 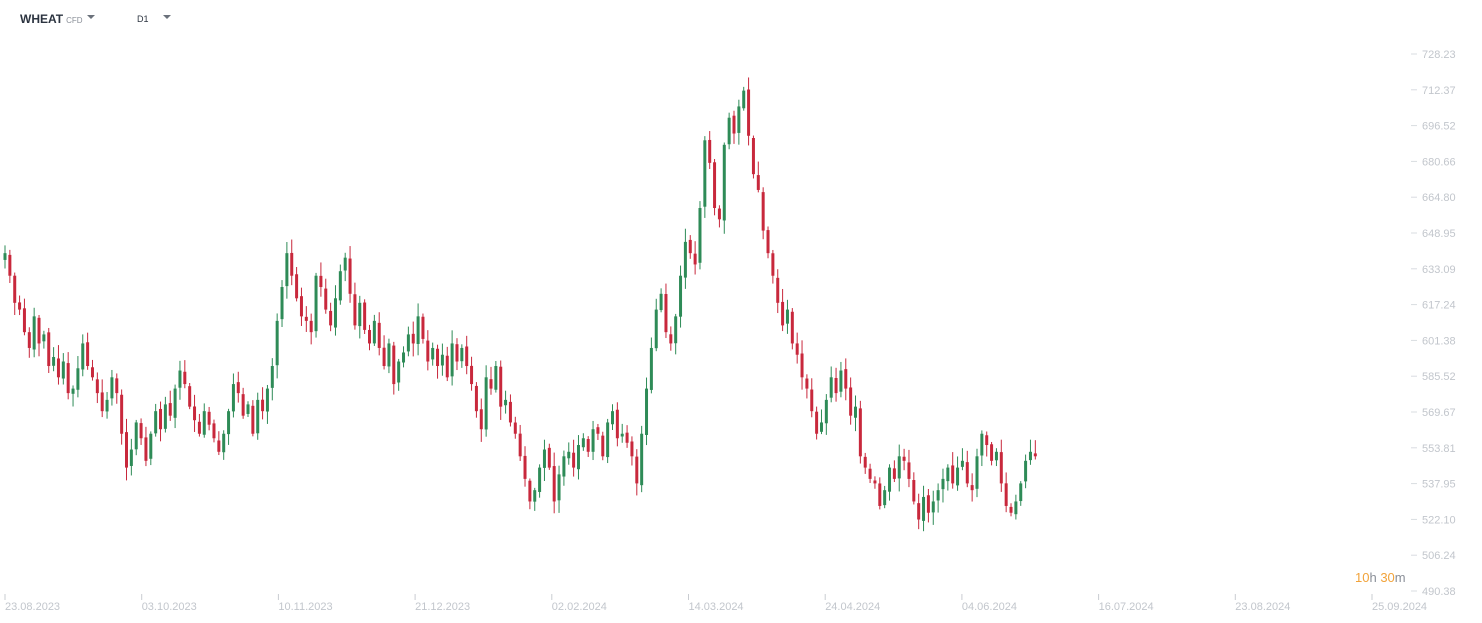 I want to click on date-tick-label: 14.03.2024, so click(x=716, y=607).